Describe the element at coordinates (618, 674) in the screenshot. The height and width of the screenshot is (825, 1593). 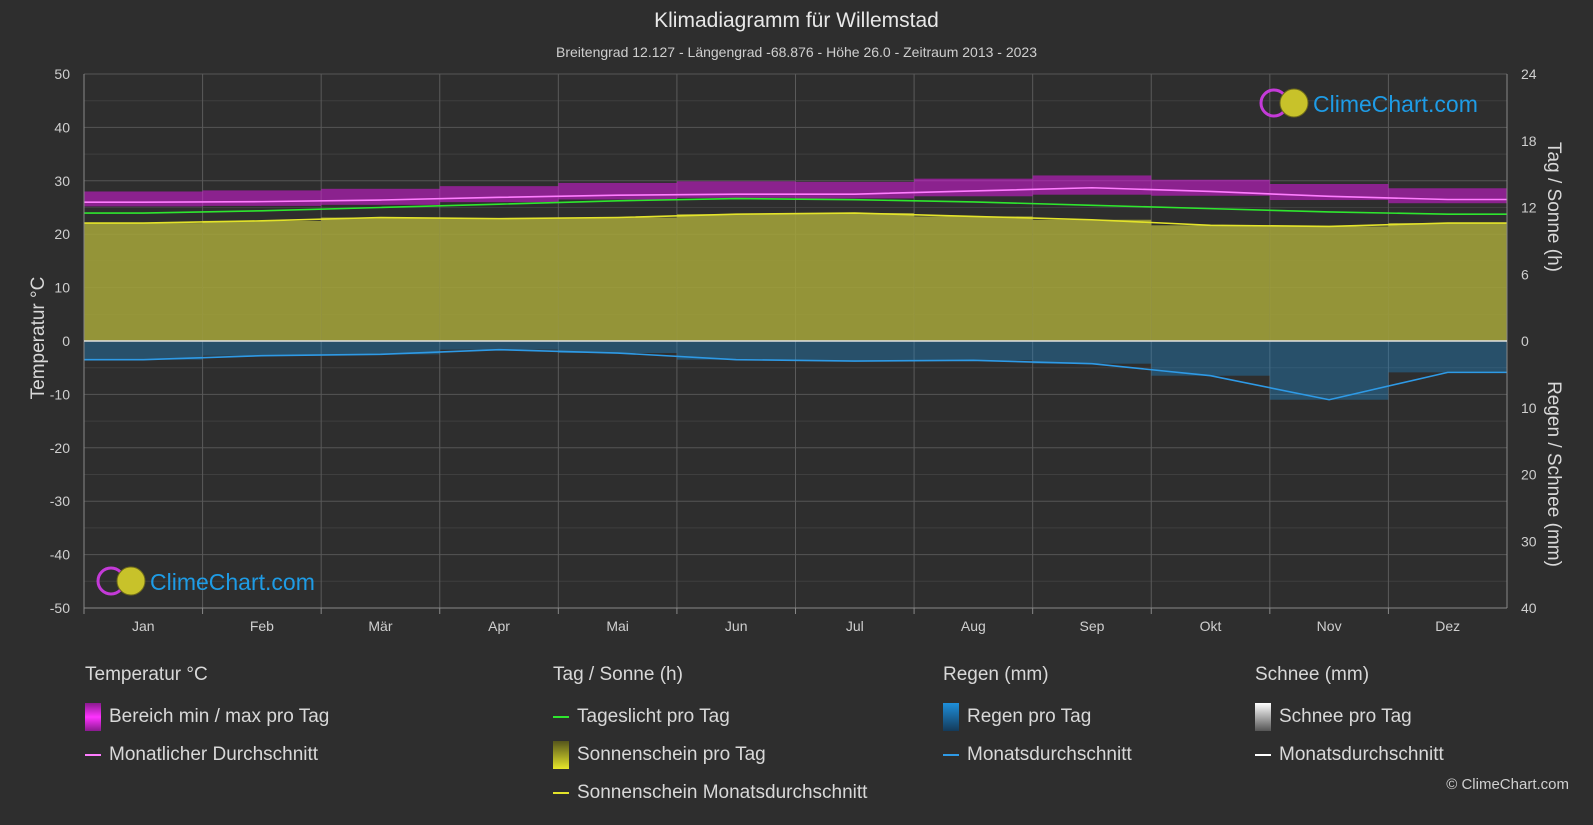
I see `legend-heading: Tag / Sonne (h)` at that location.